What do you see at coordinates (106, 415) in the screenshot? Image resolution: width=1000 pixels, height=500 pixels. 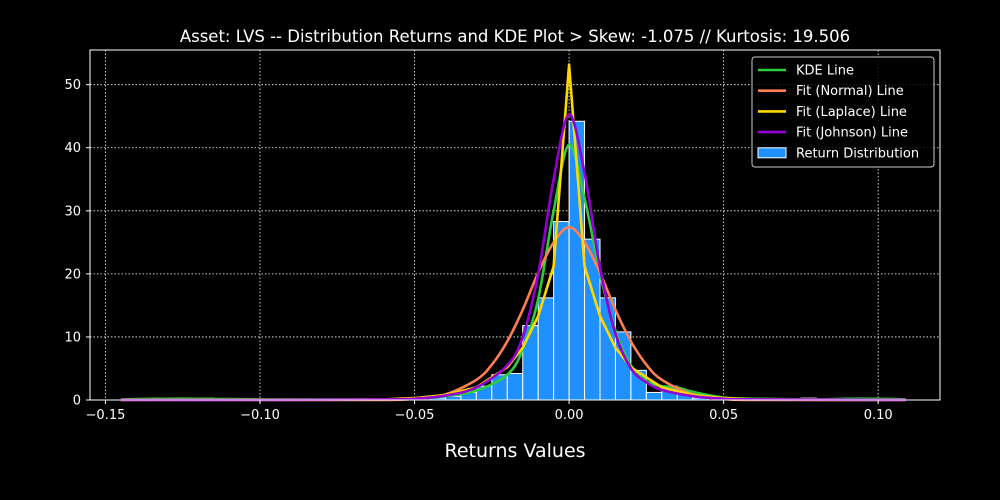 I see `x-tick-label: −0.15` at bounding box center [106, 415].